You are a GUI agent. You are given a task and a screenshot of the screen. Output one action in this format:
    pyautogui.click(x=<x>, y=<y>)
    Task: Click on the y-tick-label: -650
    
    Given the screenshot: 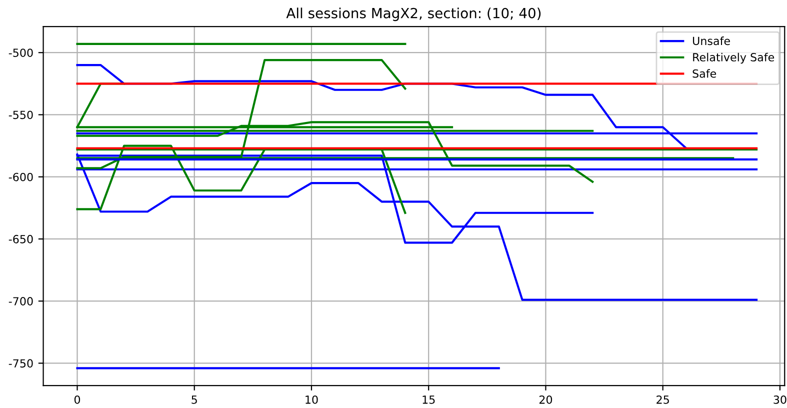 What is the action you would take?
    pyautogui.click(x=20, y=239)
    